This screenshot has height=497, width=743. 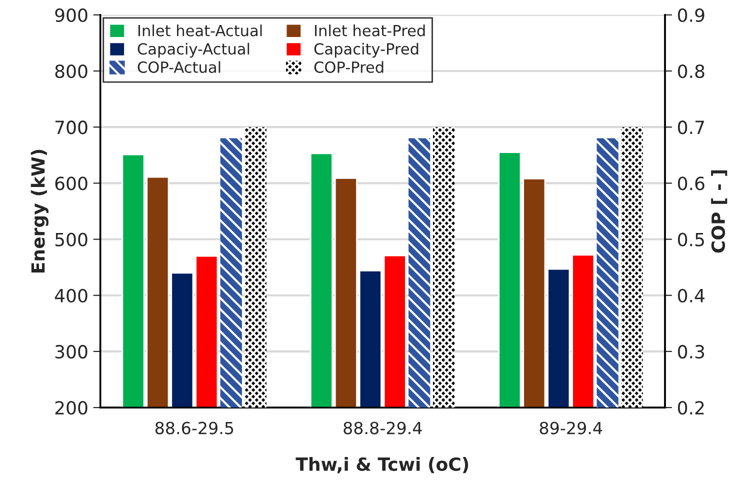 What do you see at coordinates (691, 239) in the screenshot?
I see `y2-tick-label: 0.5` at bounding box center [691, 239].